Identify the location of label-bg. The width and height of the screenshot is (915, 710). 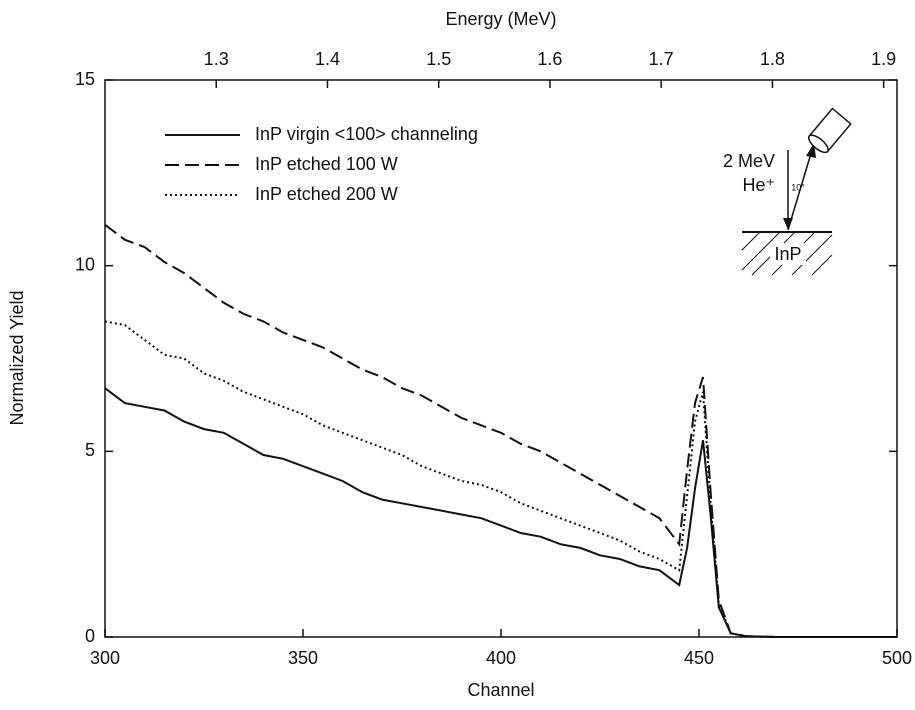
(788, 254).